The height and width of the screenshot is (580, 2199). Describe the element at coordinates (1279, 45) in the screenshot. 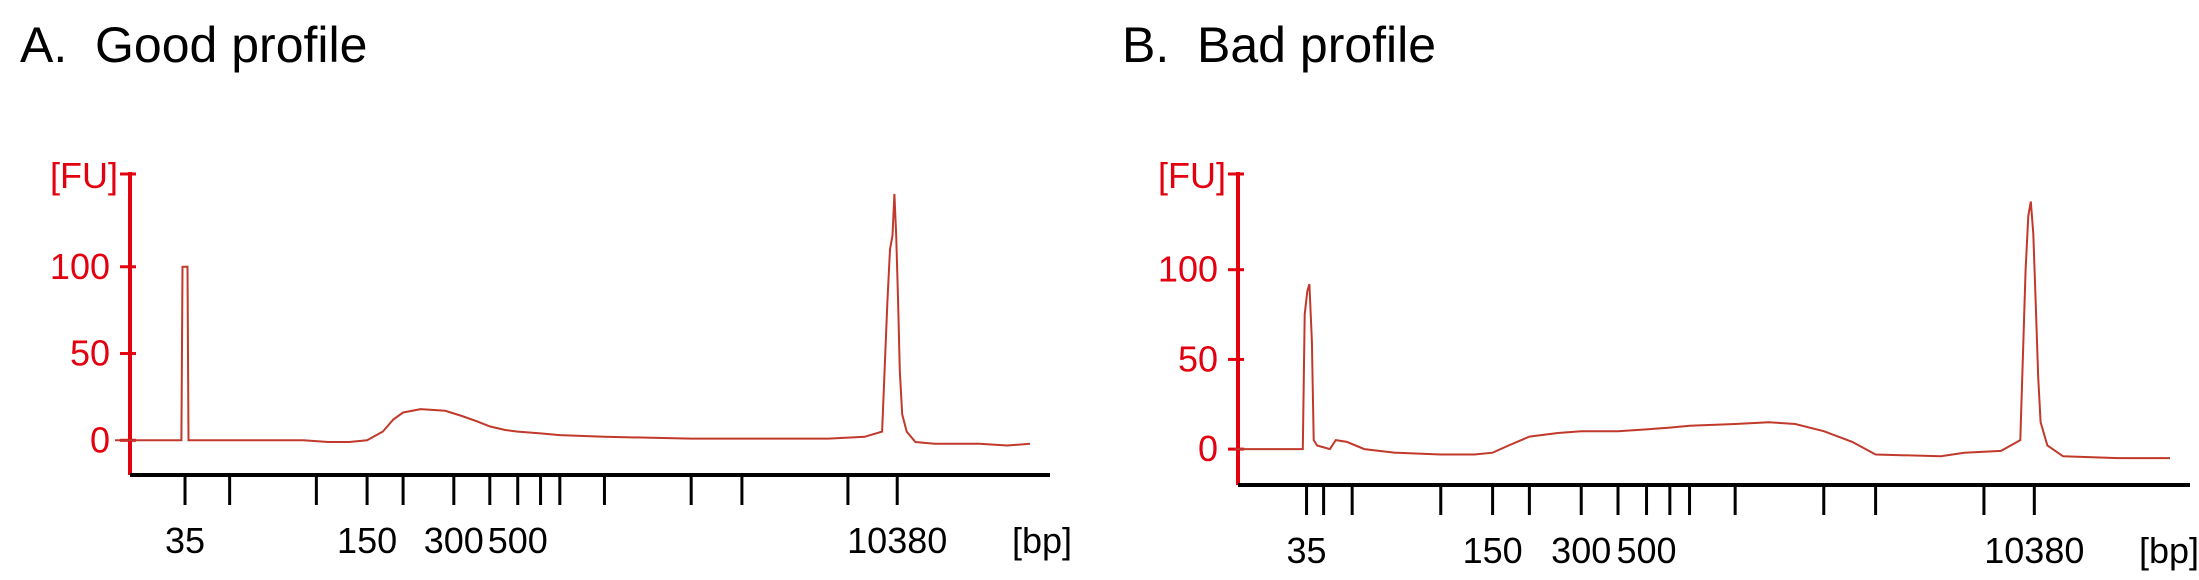

I see `chart-title: B. Bad profile` at that location.